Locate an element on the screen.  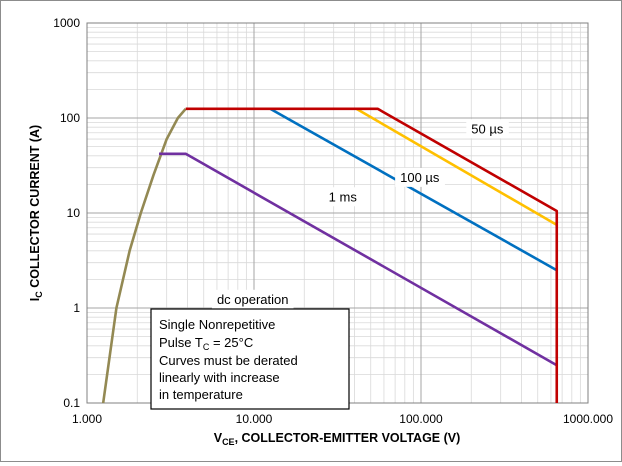
y-tick-labels: 0.1 1 10 100 1000 is located at coordinates (66, 213).